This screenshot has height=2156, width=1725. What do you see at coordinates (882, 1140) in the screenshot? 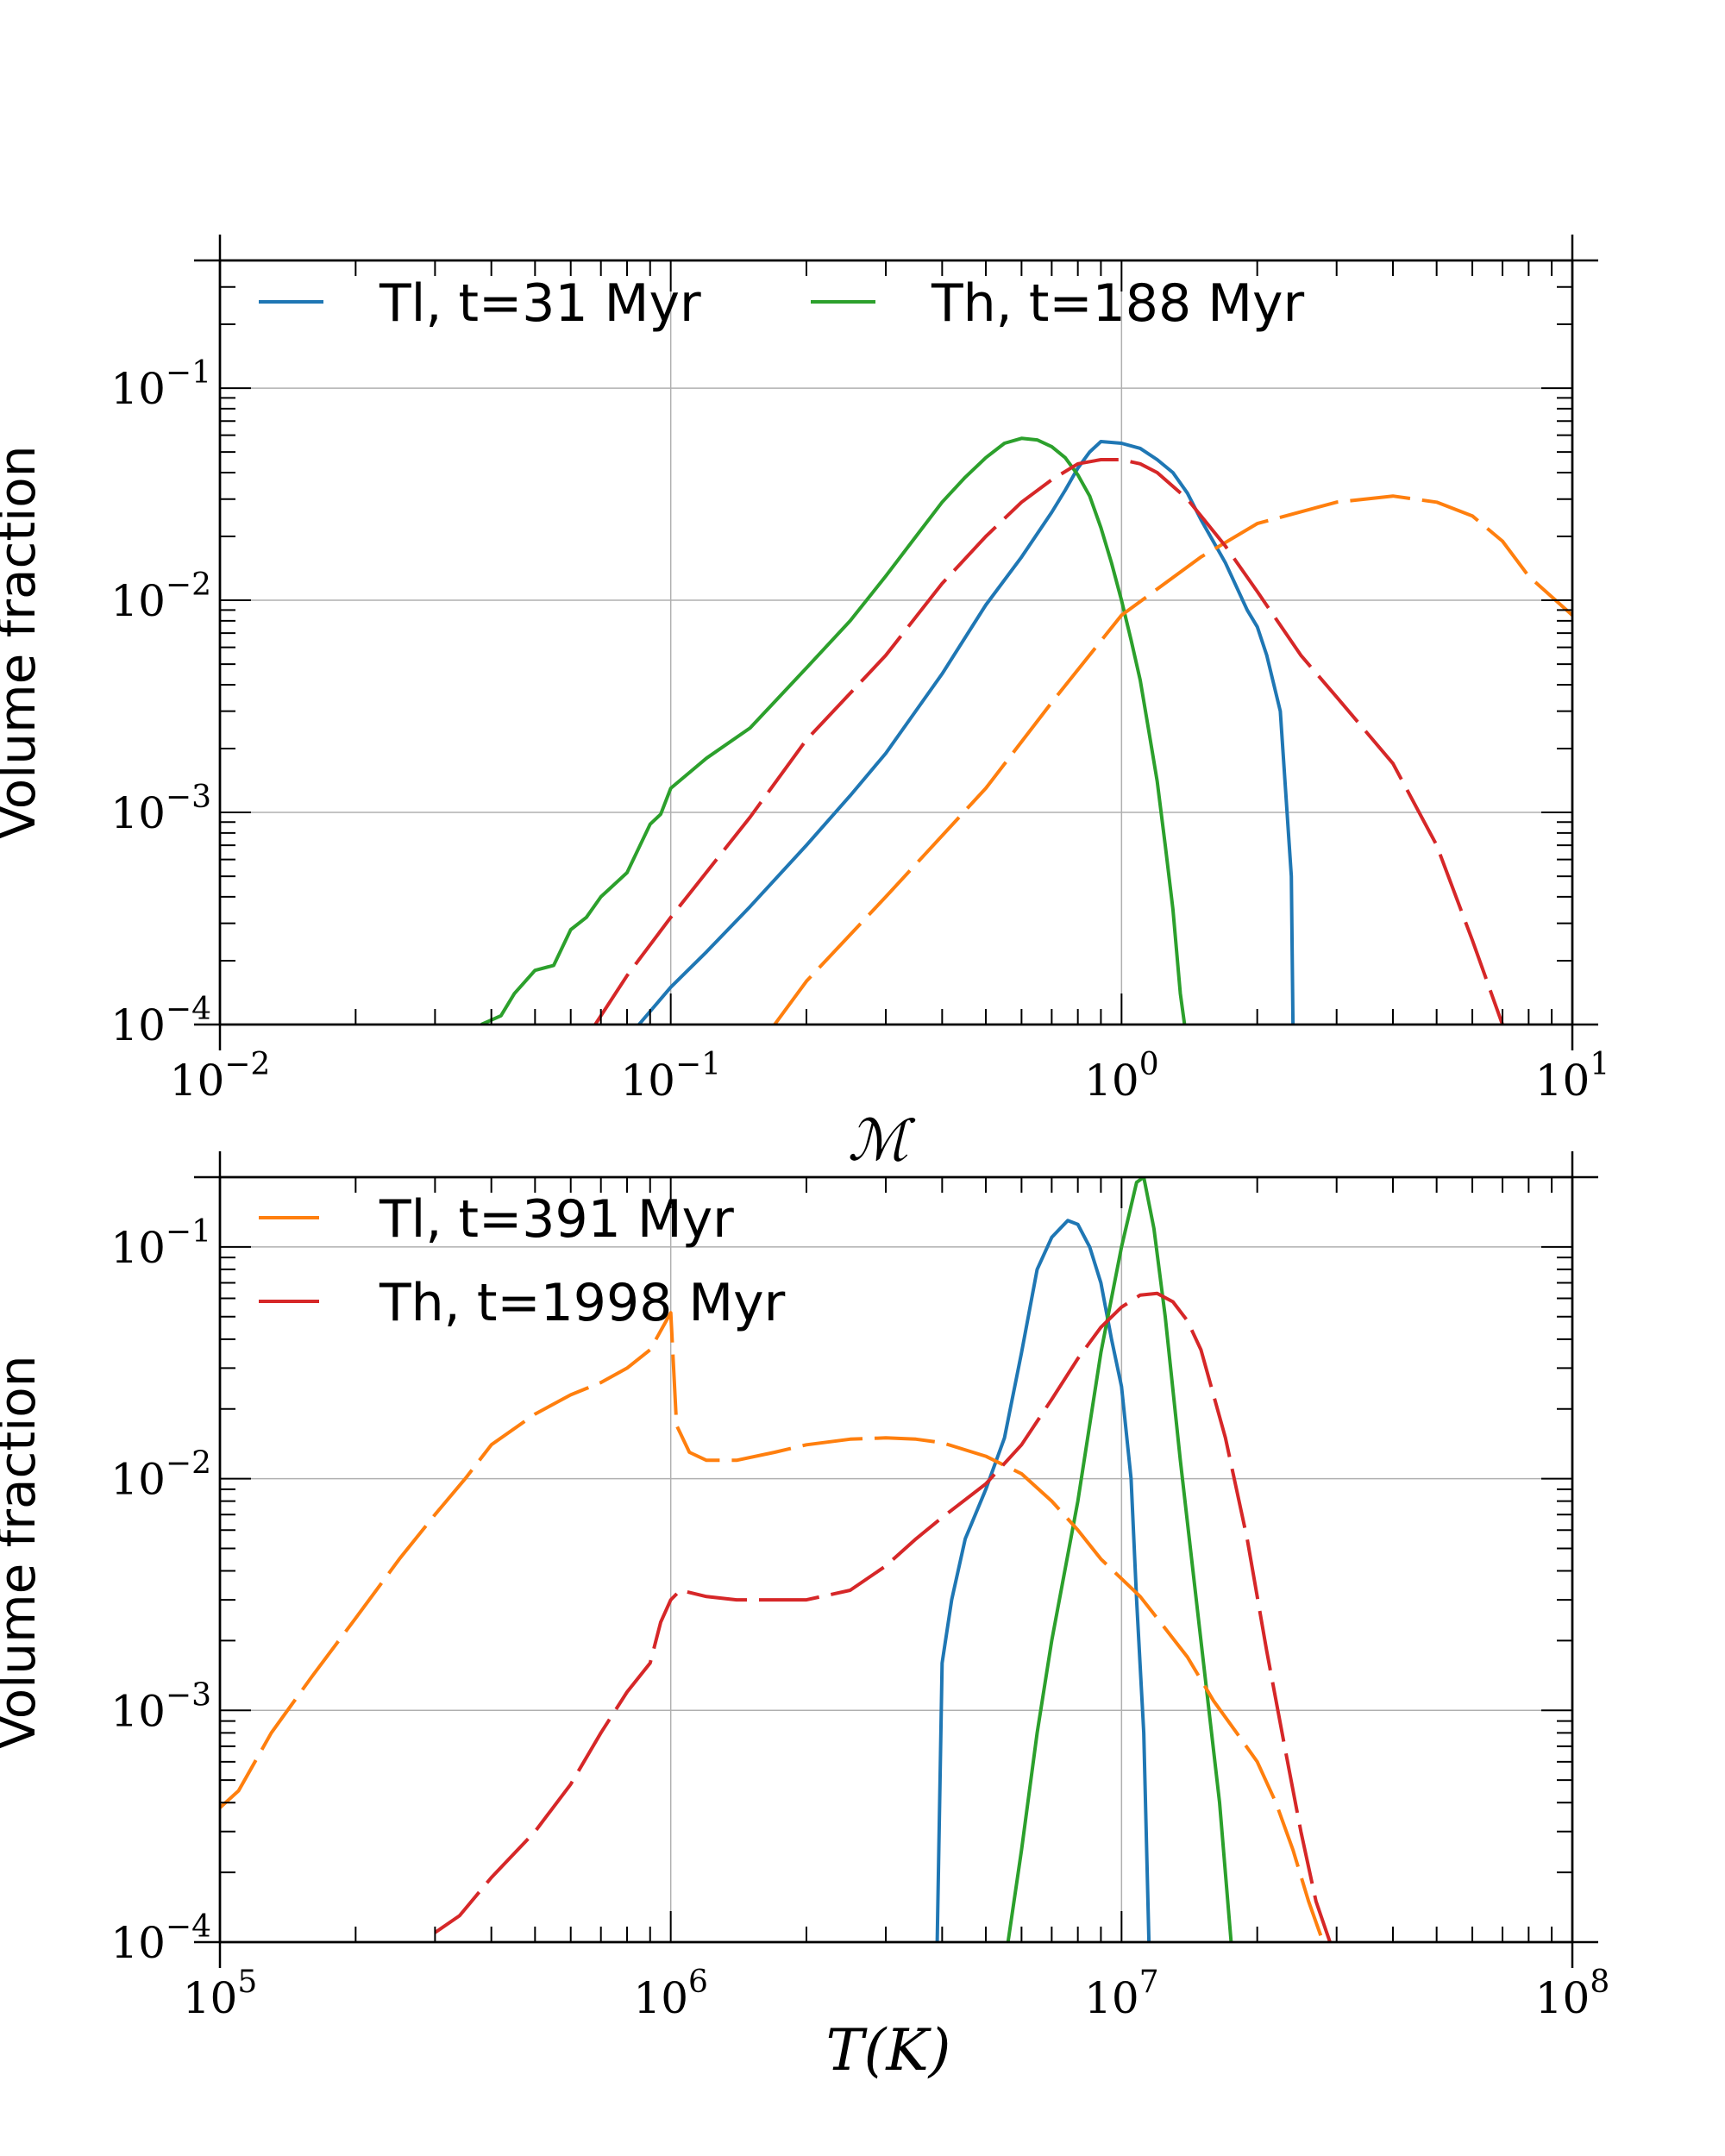
I see `top-panel-x-label: ℳ` at bounding box center [882, 1140].